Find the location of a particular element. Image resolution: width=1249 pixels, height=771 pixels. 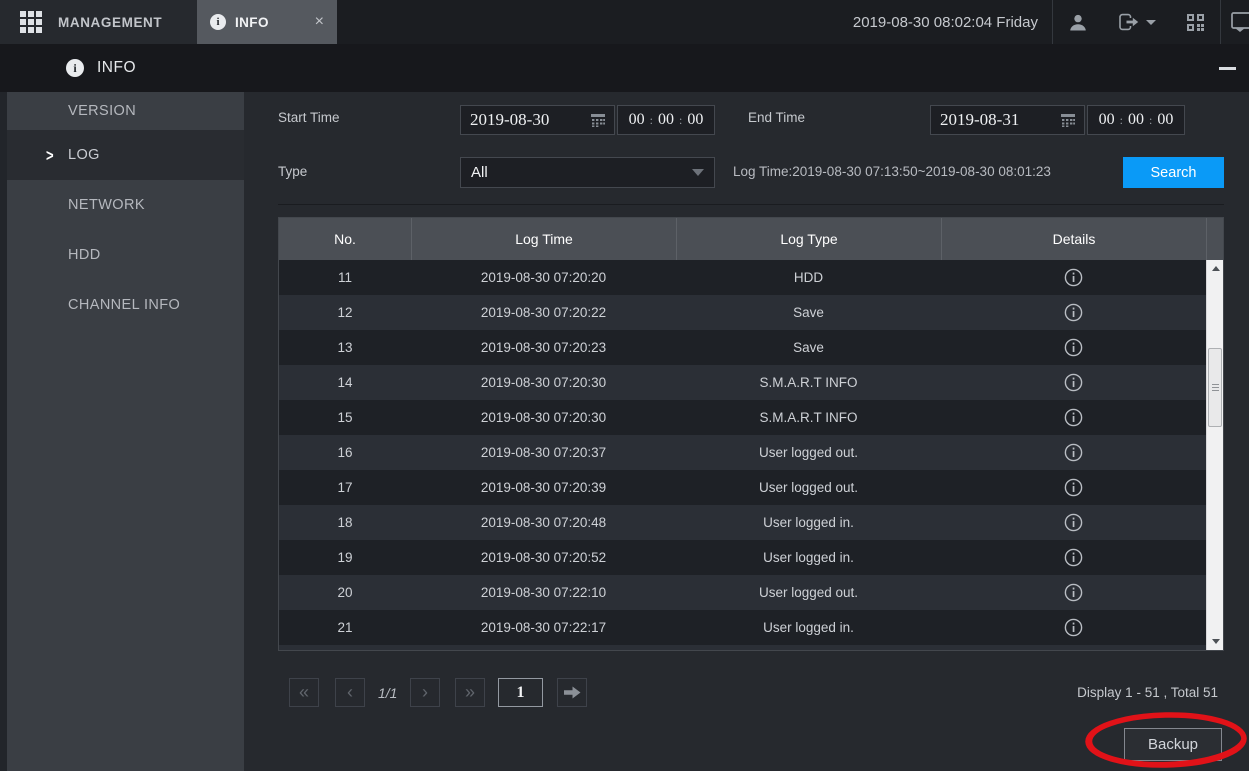

sidebar-item-log: > LOG is located at coordinates (125, 155).